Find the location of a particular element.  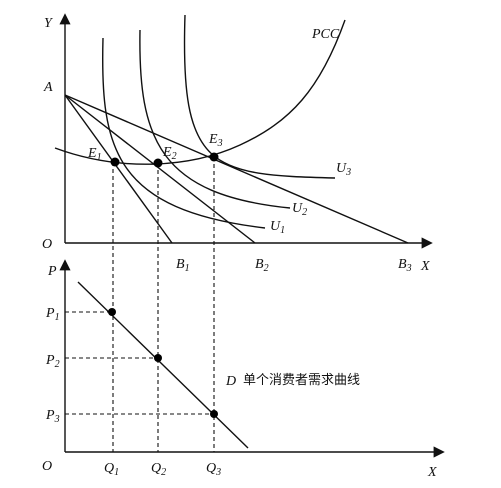

b-label: B3 is located at coordinates (405, 265).